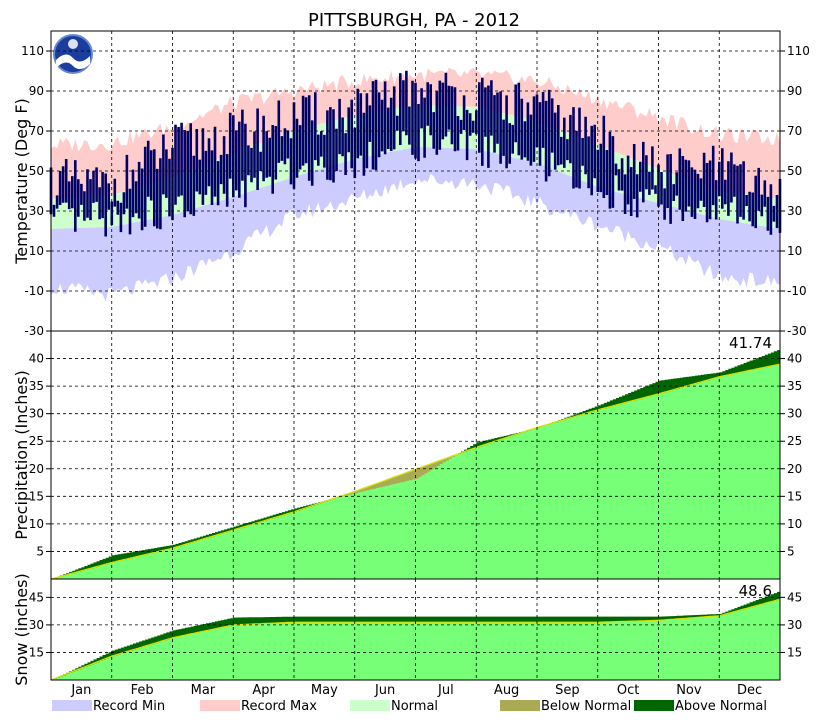 This screenshot has height=724, width=829. I want to click on precipitation-axis-title: Precipitation (Inches), so click(21, 455).